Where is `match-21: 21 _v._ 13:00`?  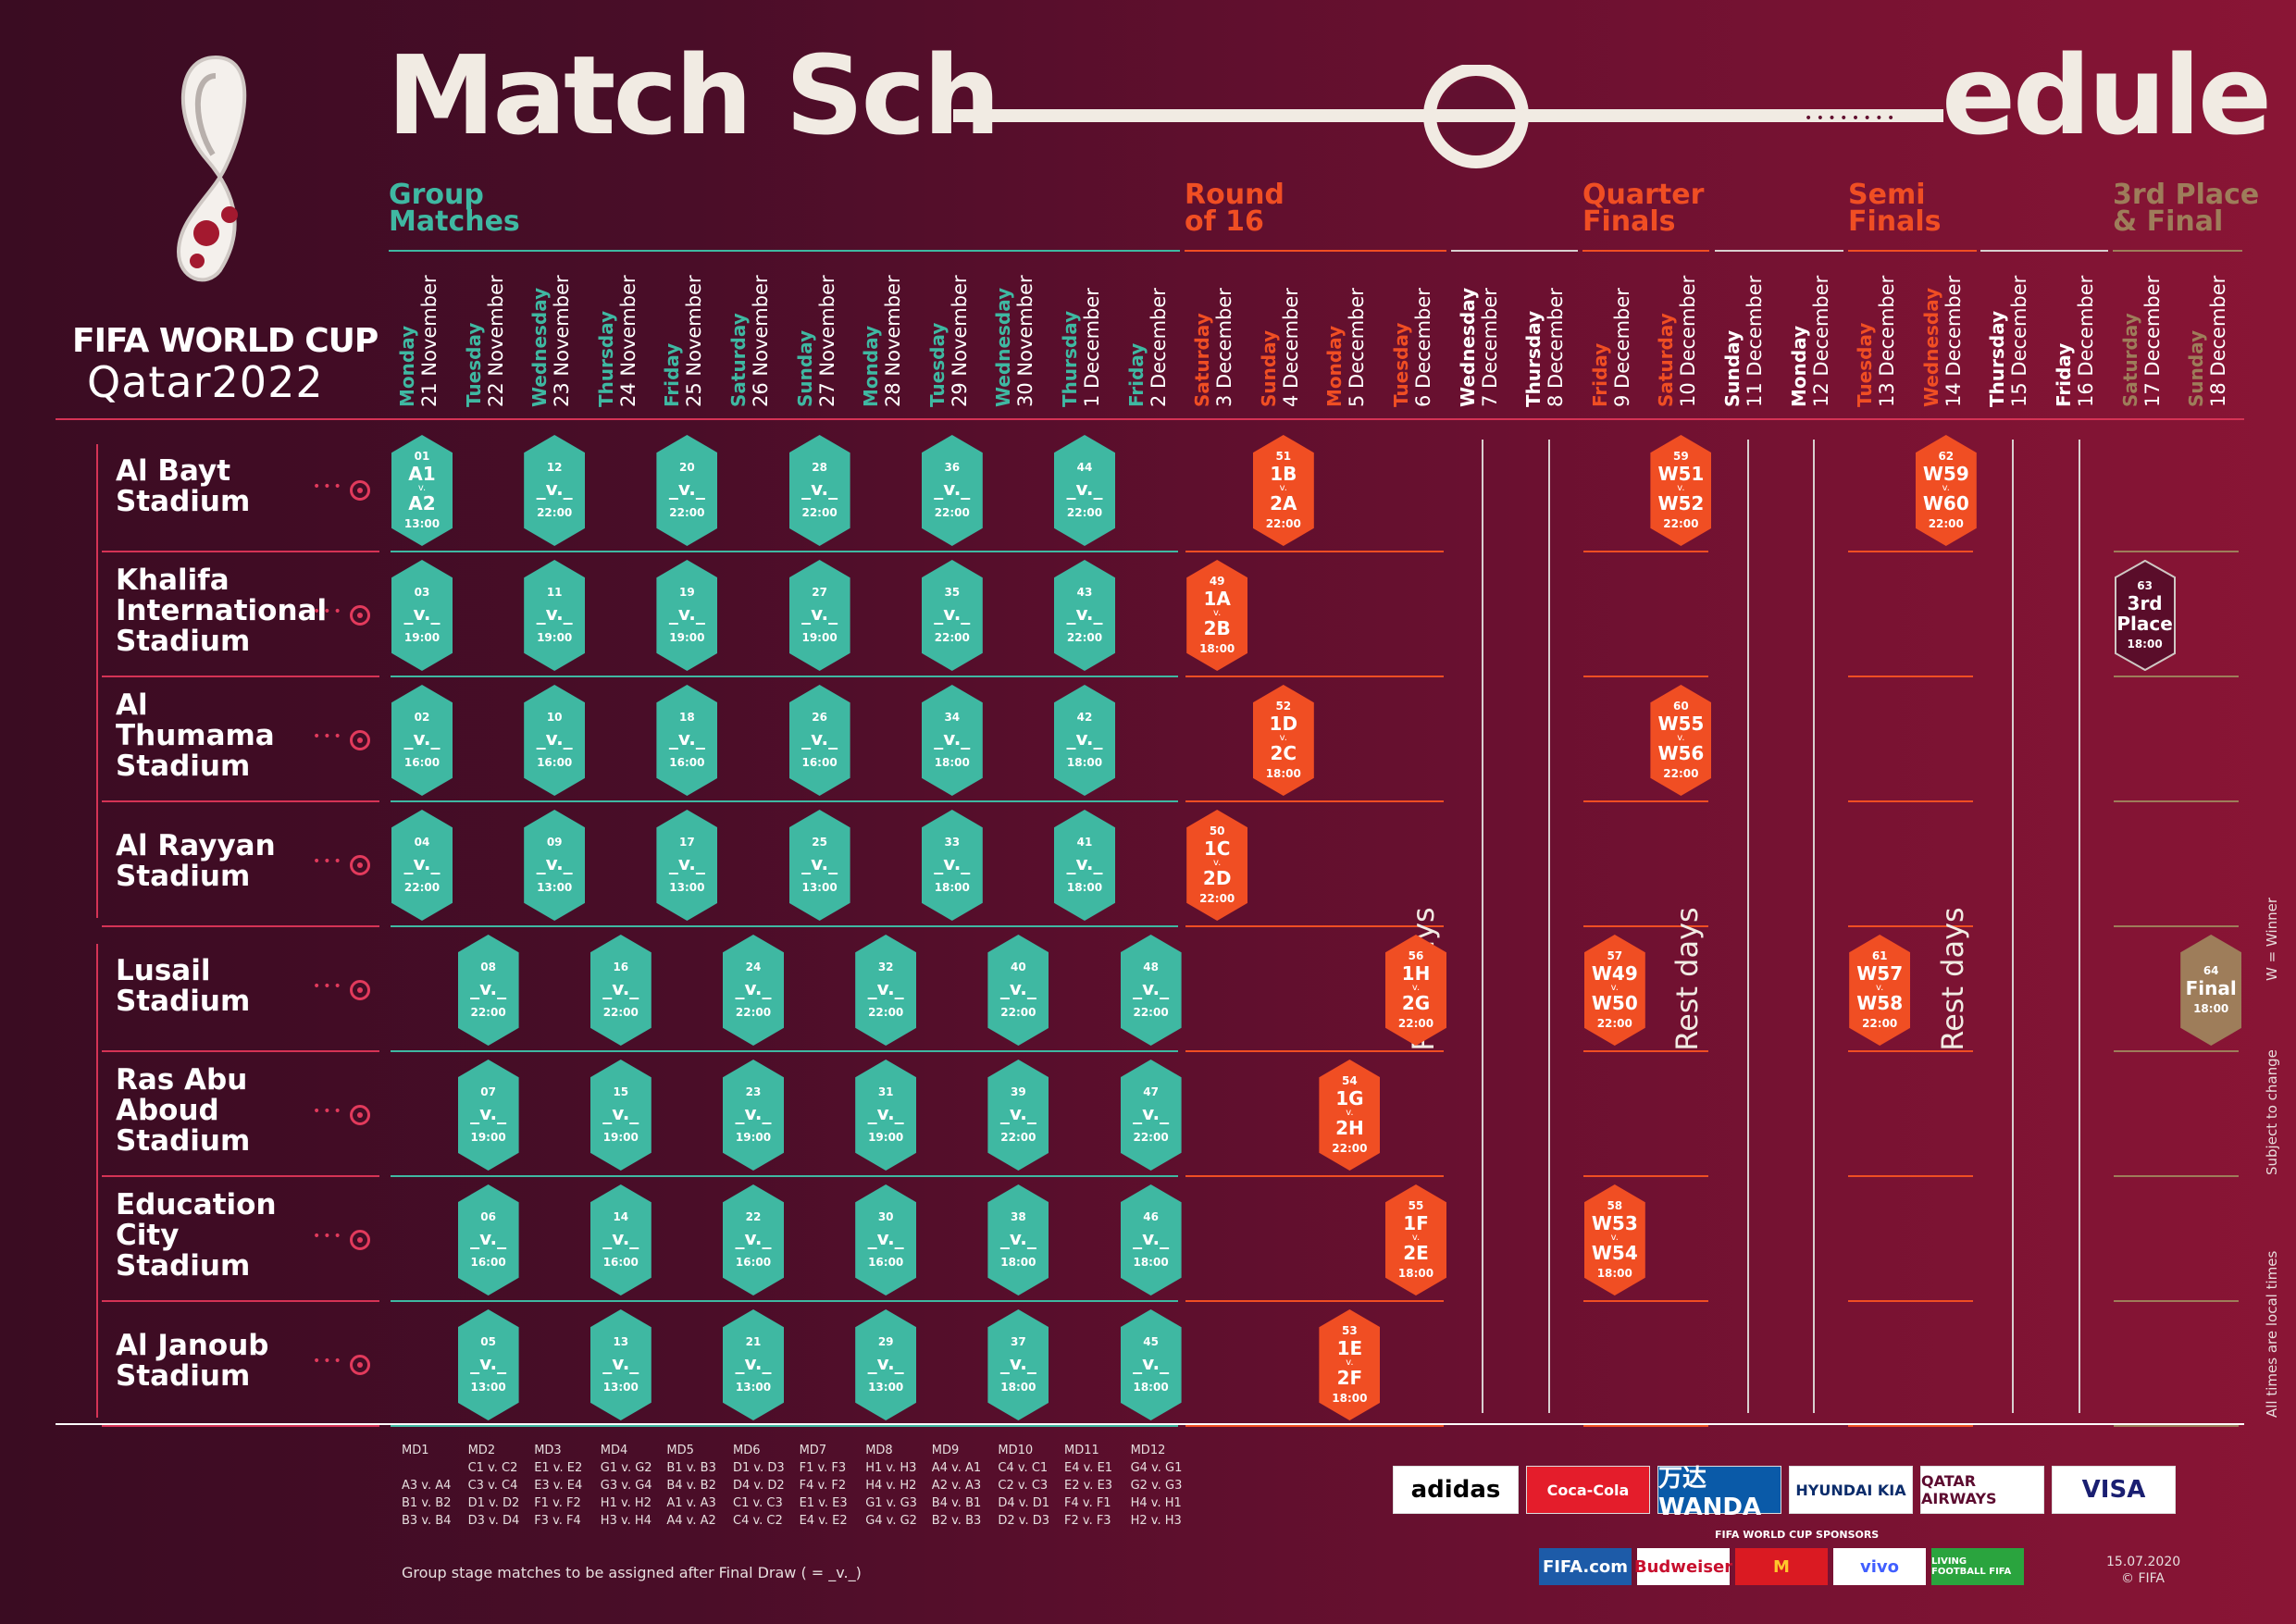 match-21: 21 _v._ 13:00 is located at coordinates (753, 1364).